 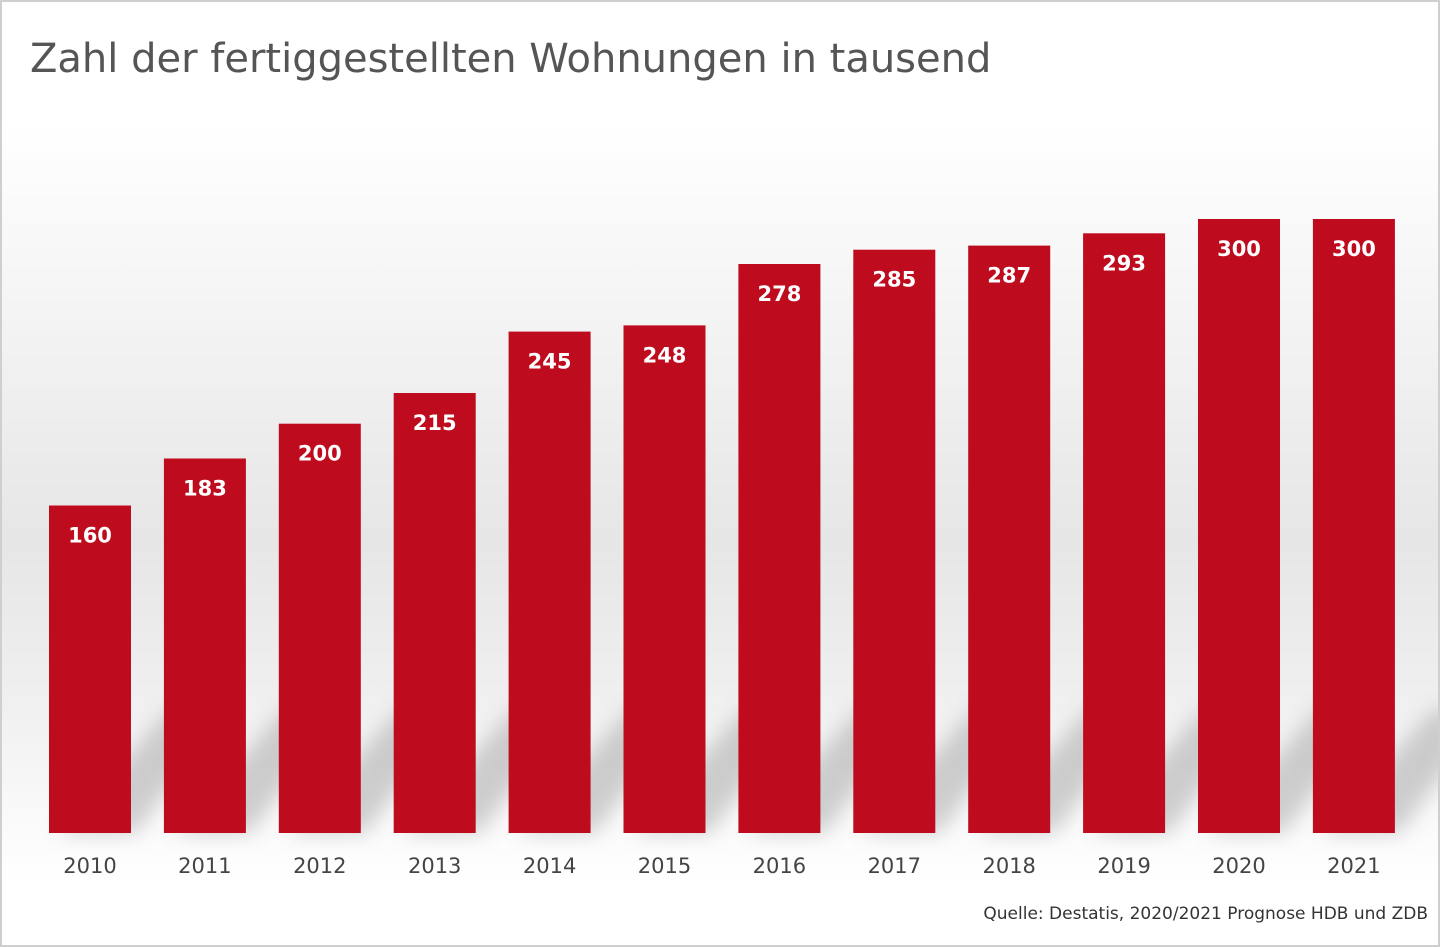 I want to click on x-tick-label: 2016, so click(x=779, y=866).